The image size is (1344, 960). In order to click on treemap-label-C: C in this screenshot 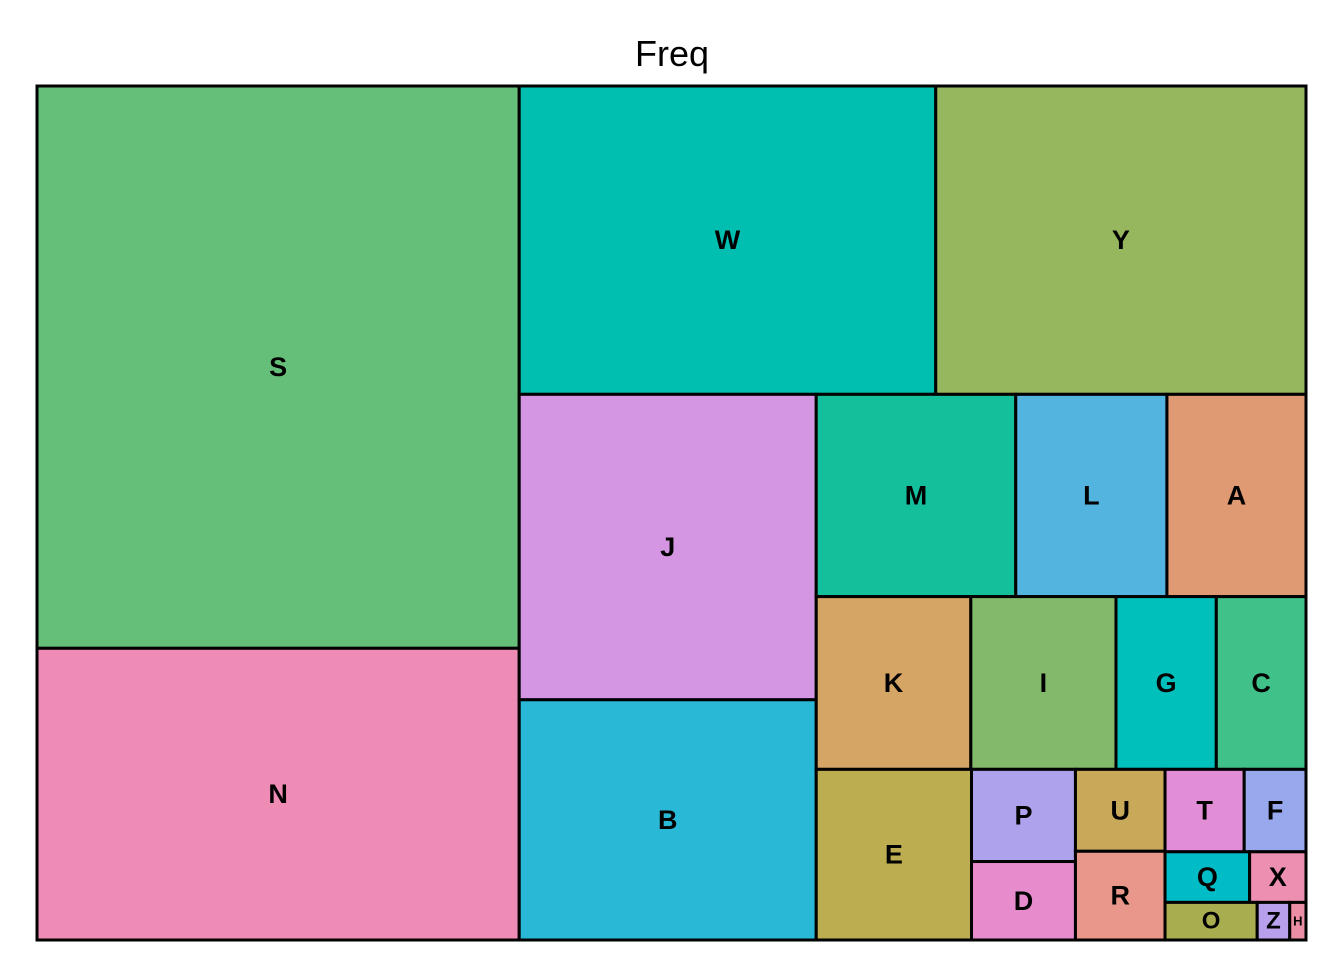, I will do `click(1261, 683)`.